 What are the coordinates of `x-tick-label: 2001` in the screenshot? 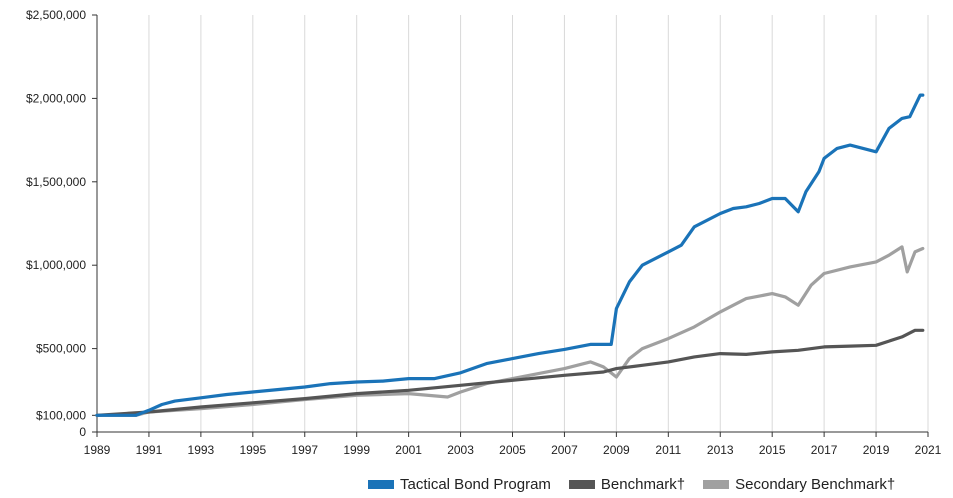 It's located at (408, 450).